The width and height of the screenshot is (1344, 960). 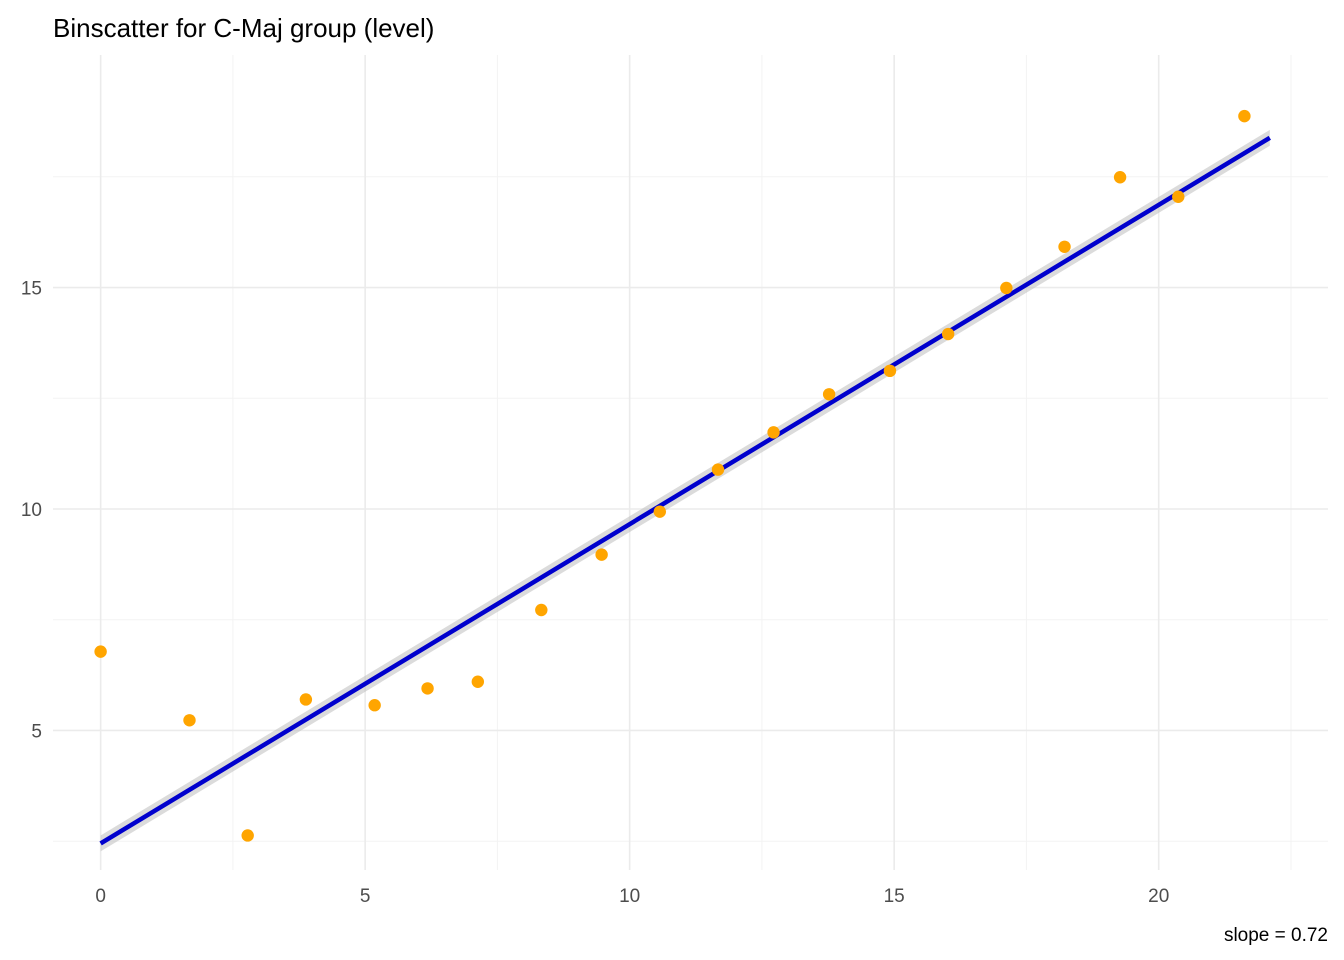 What do you see at coordinates (1158, 896) in the screenshot?
I see `x-tick-label: 20` at bounding box center [1158, 896].